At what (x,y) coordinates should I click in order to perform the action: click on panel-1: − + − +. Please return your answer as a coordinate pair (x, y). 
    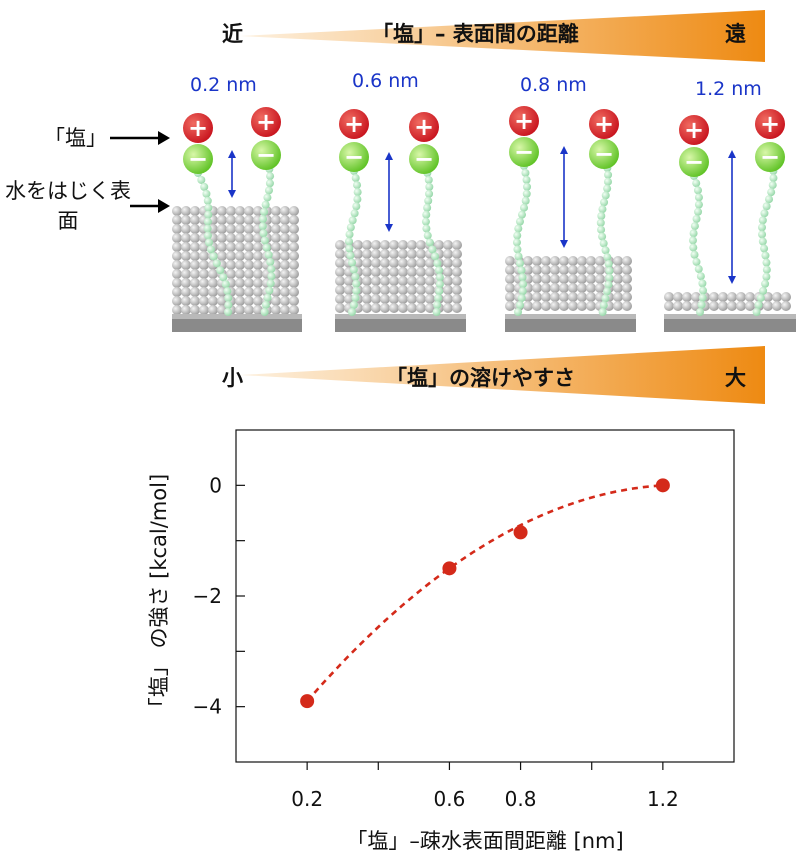
    Looking at the image, I should click on (237, 219).